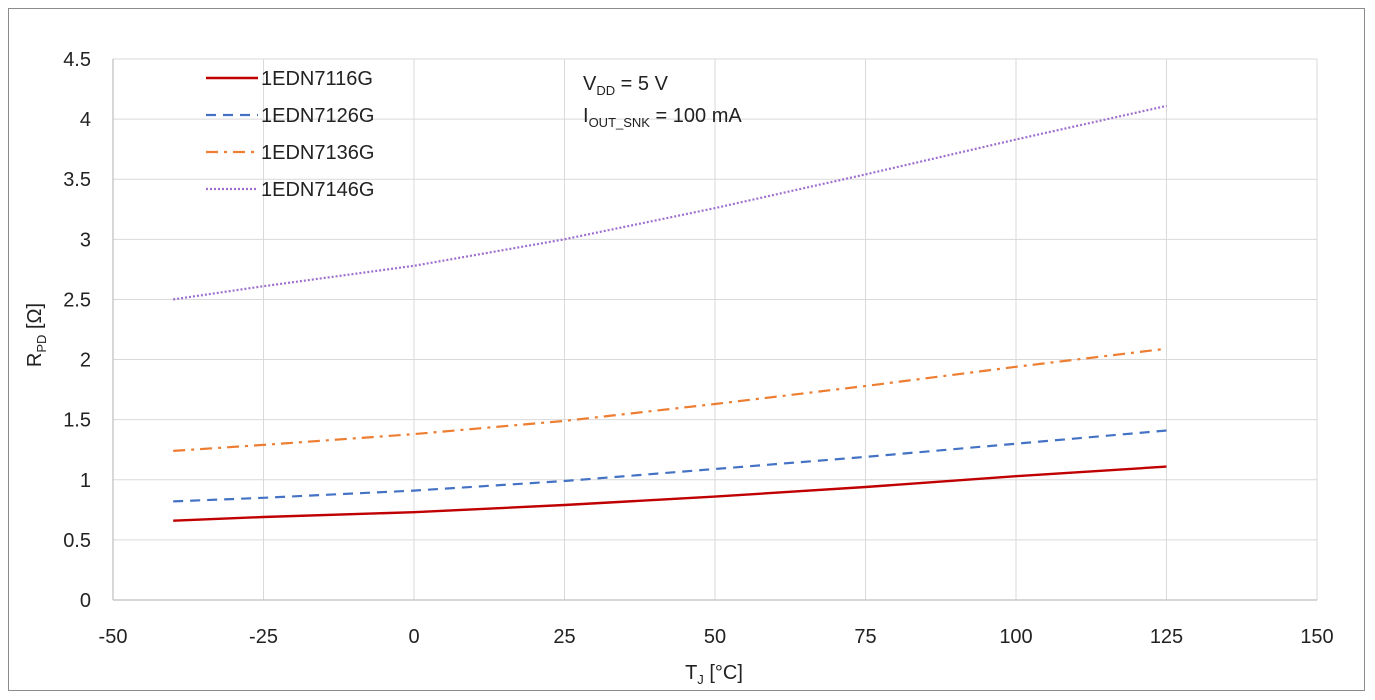 Image resolution: width=1375 pixels, height=700 pixels. I want to click on y-tick-label: 4.5, so click(77, 60).